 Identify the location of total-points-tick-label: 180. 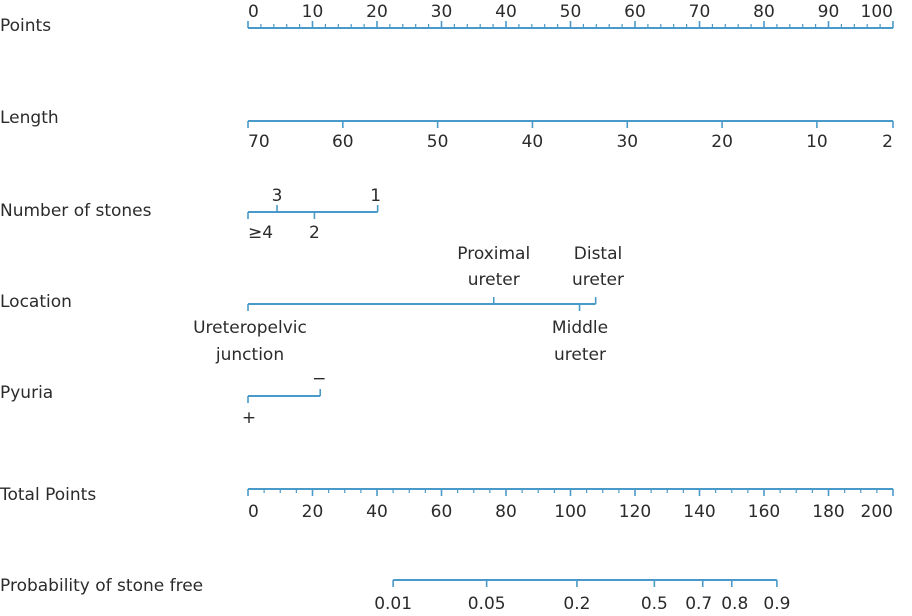
(828, 512).